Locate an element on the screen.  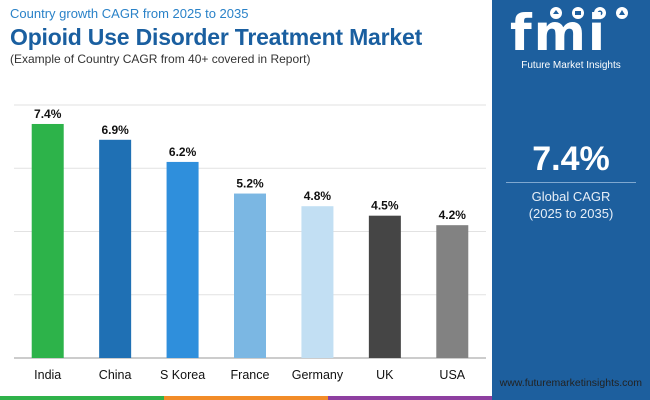
chart-title: Opioid Use Disorder Treatment Market is located at coordinates (216, 37).